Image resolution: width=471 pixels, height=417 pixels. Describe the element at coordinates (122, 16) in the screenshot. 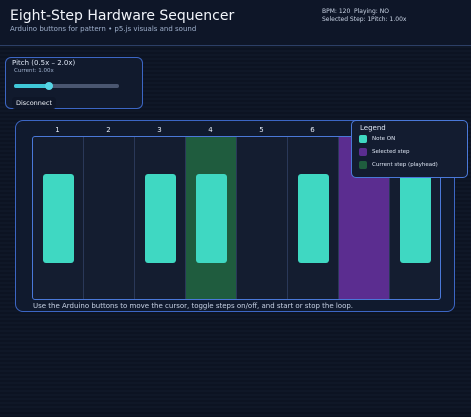

I see `title: Eight-Step Hardware Sequencer` at that location.